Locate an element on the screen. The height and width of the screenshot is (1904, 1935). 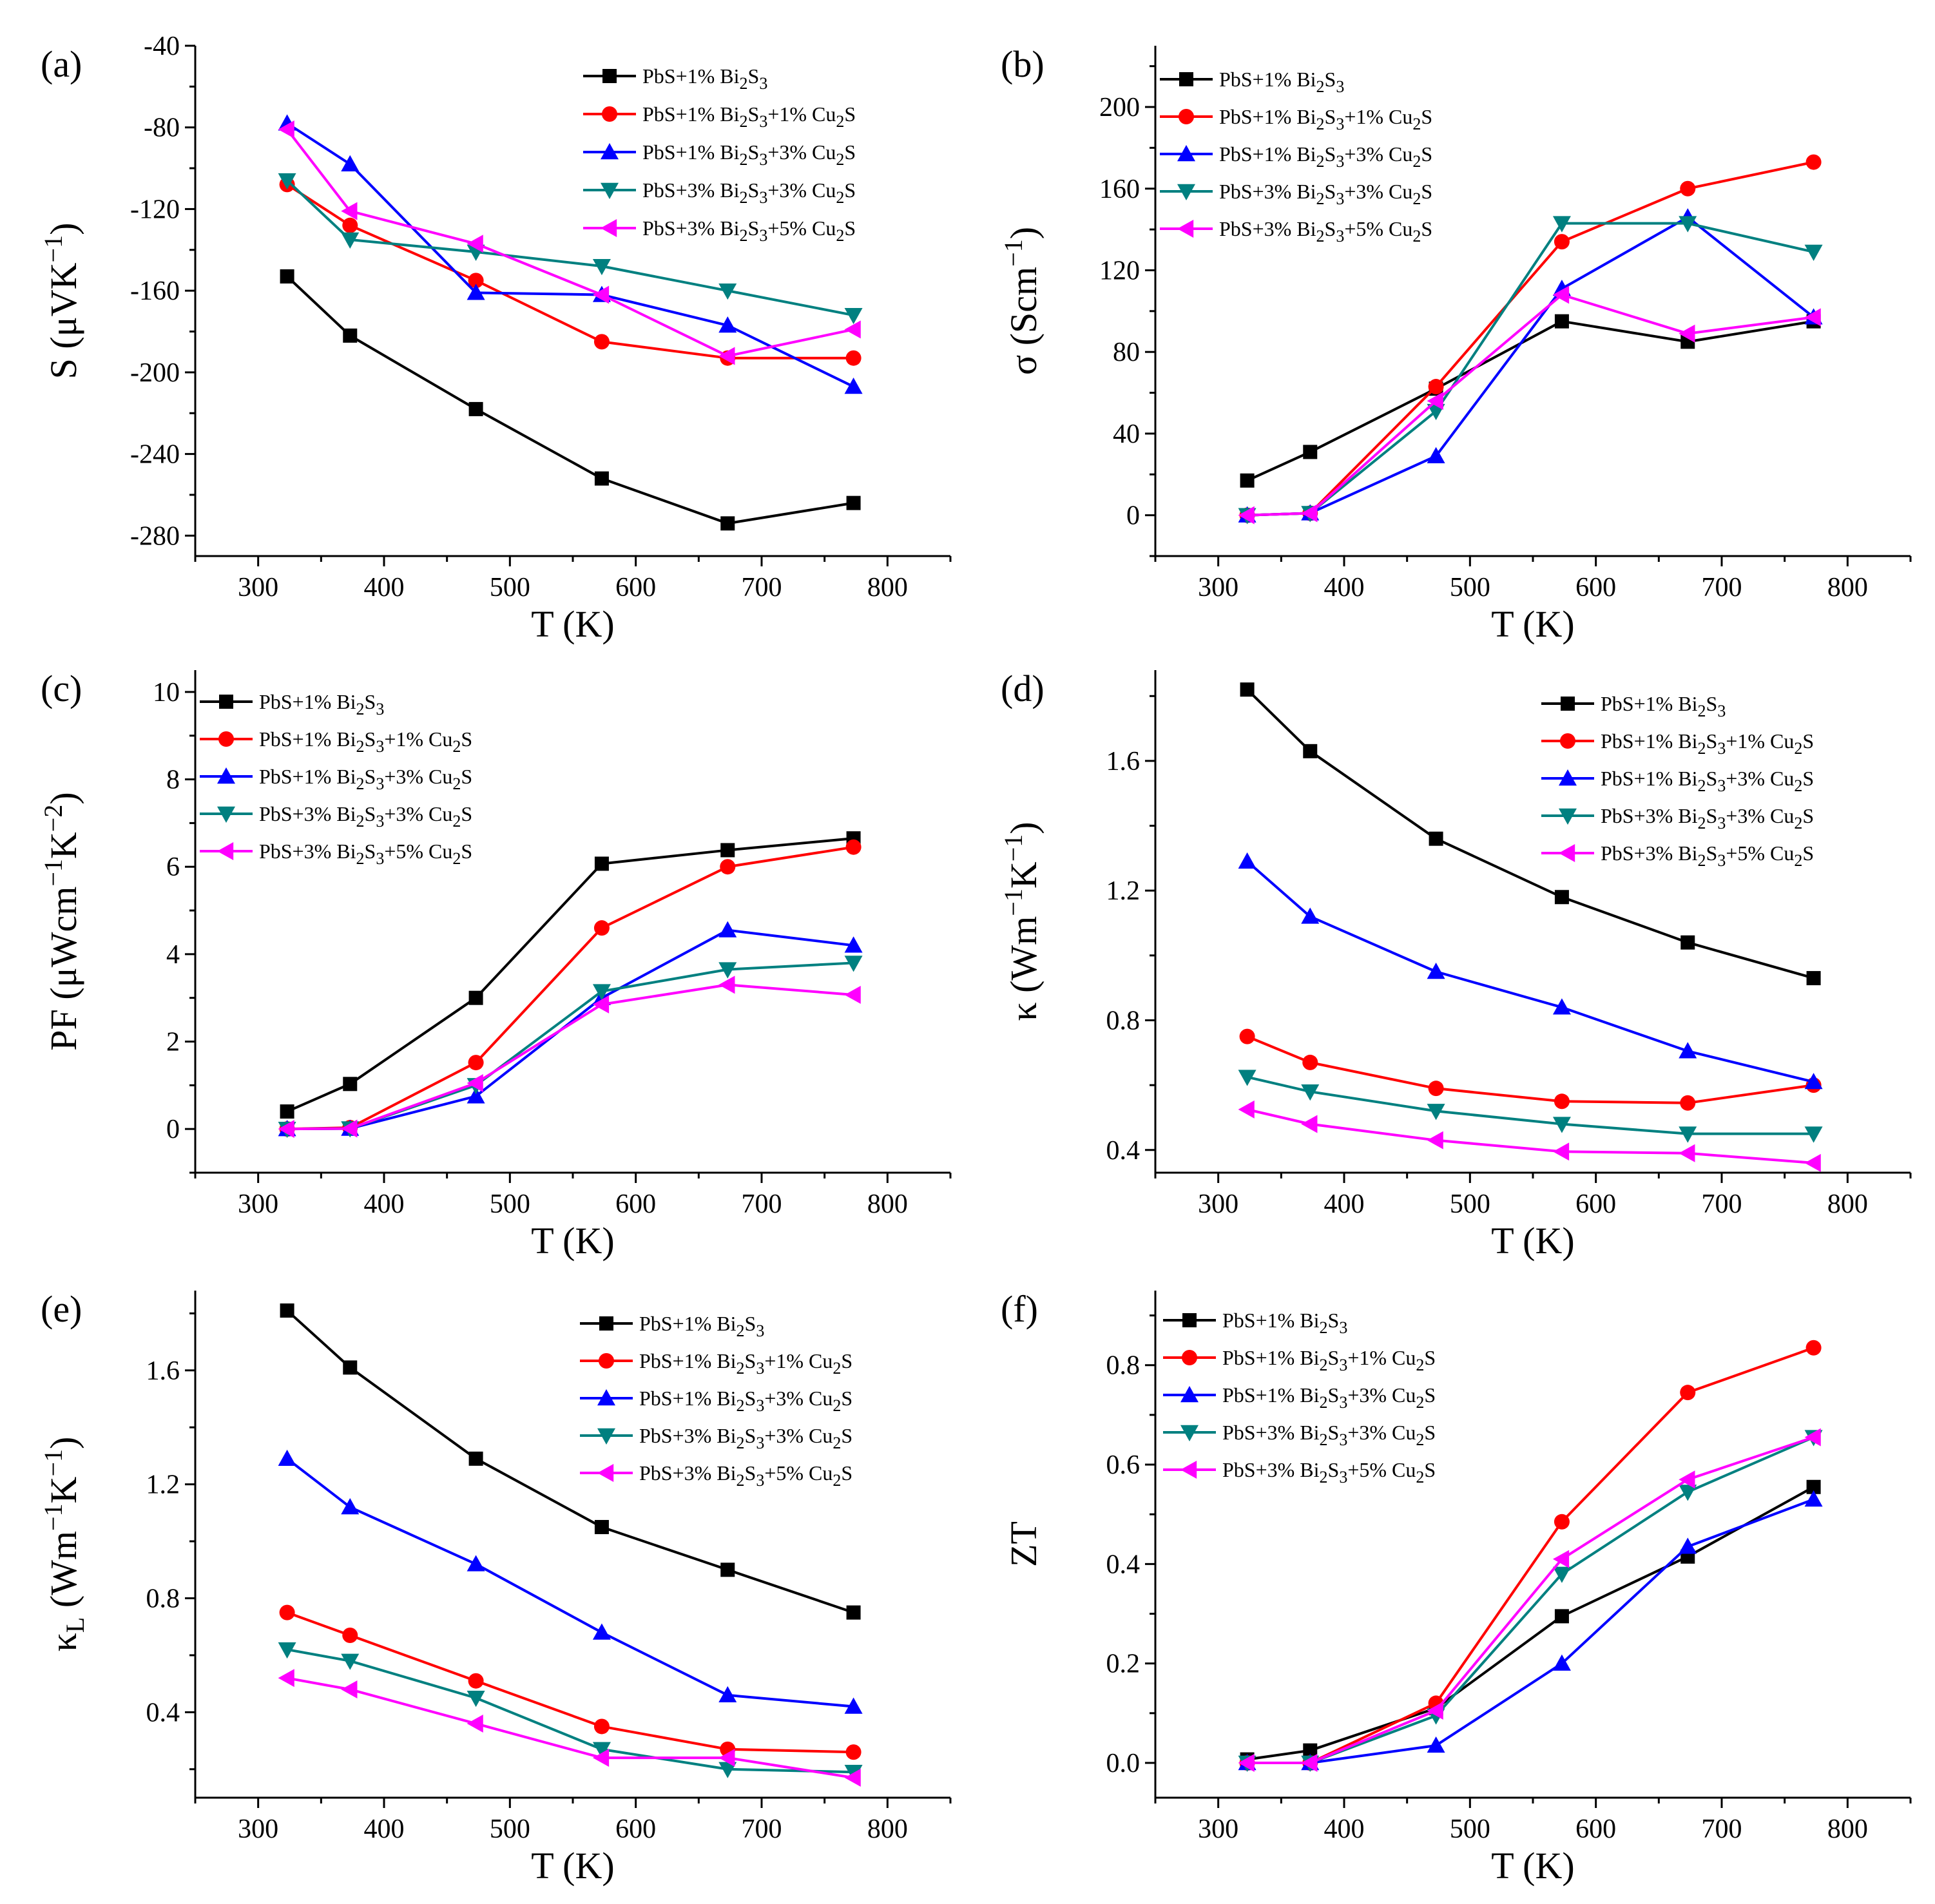
text-part: +1% Cu is located at coordinates (1381, 1357).